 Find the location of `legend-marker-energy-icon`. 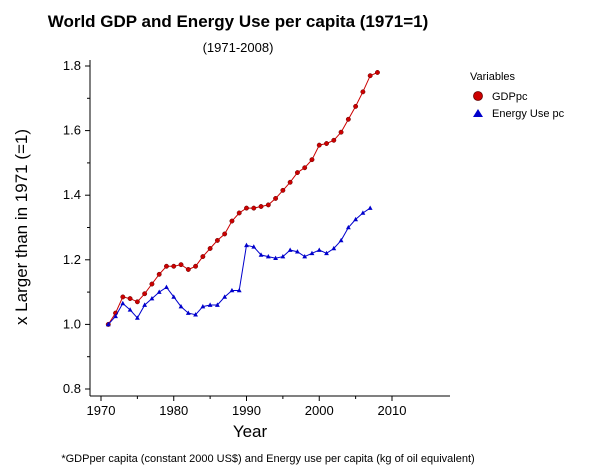

legend-marker-energy-icon is located at coordinates (478, 113).